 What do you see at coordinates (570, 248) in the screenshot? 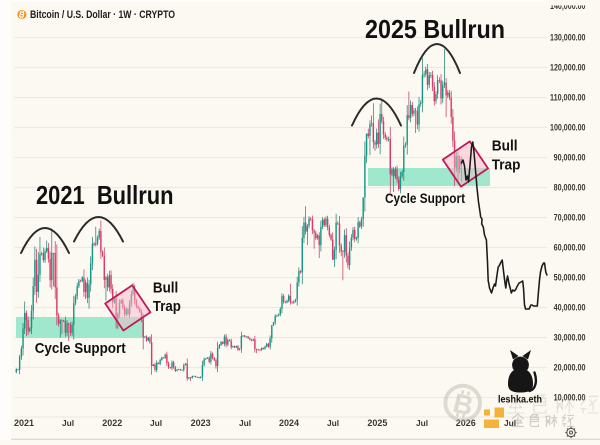
I see `svg-text: 60,000.00` at bounding box center [570, 248].